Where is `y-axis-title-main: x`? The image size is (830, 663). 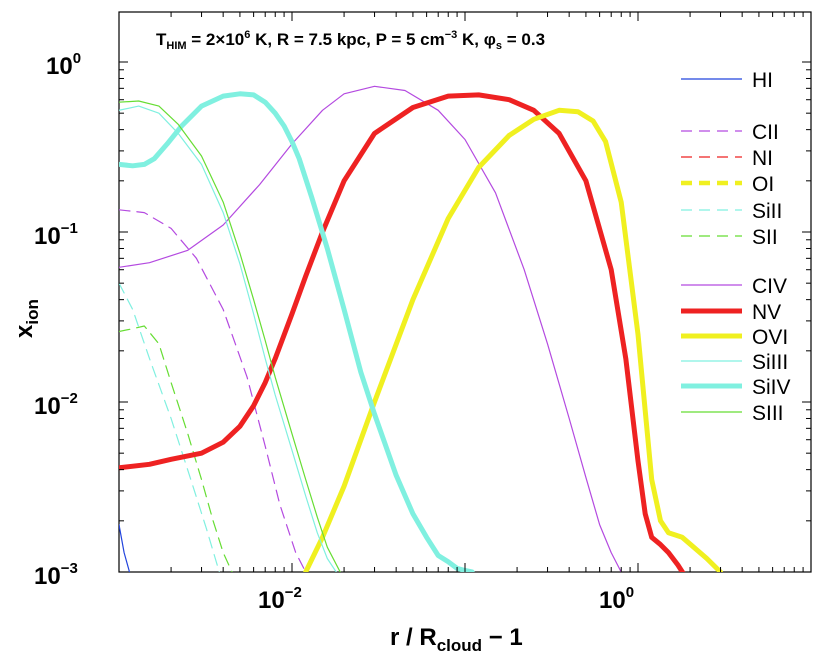 y-axis-title-main: x is located at coordinates (24, 331).